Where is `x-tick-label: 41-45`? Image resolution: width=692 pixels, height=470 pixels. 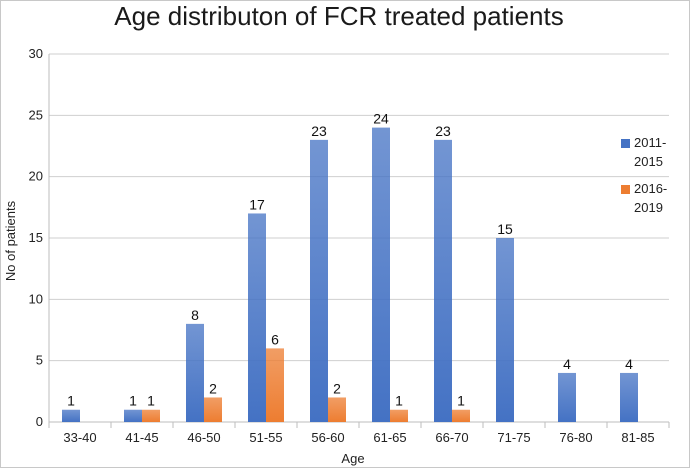 x-tick-label: 41-45 is located at coordinates (141, 437).